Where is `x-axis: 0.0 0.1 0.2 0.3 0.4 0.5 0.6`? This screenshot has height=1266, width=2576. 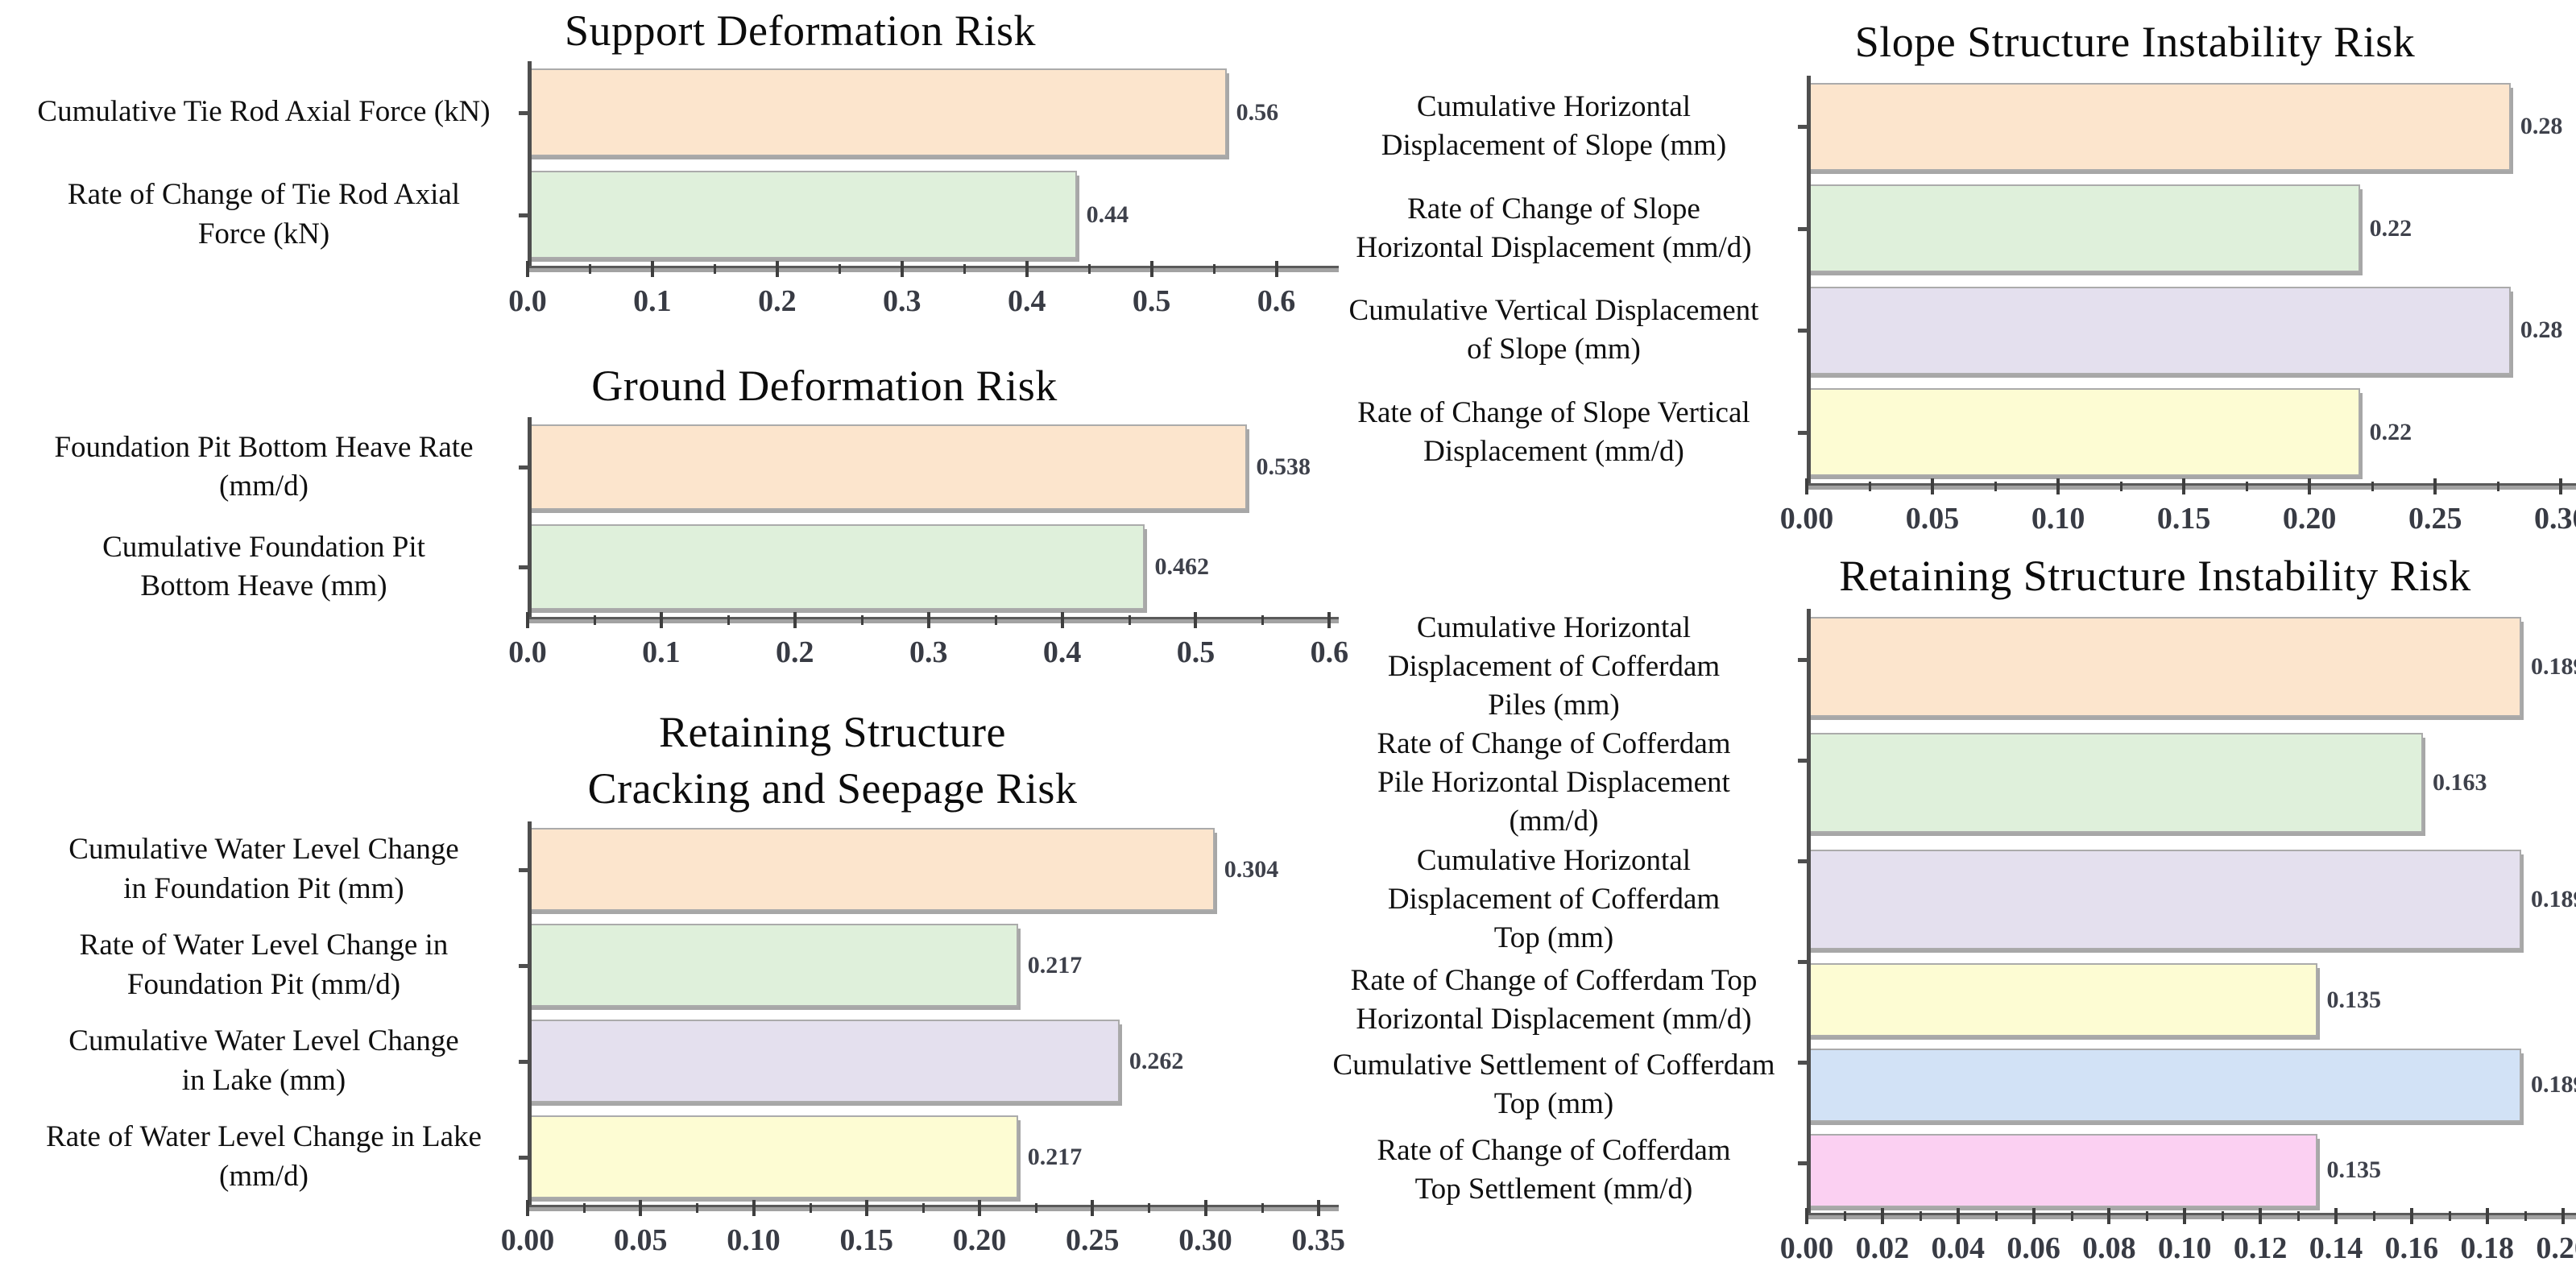 x-axis: 0.0 0.1 0.2 0.3 0.4 0.5 0.6 is located at coordinates (928, 640).